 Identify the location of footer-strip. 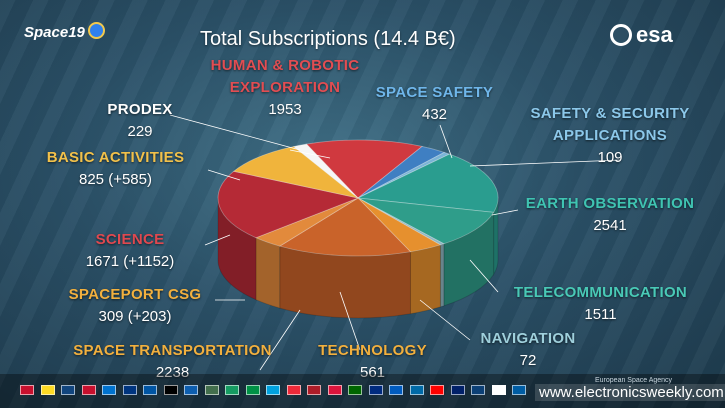
(362, 391).